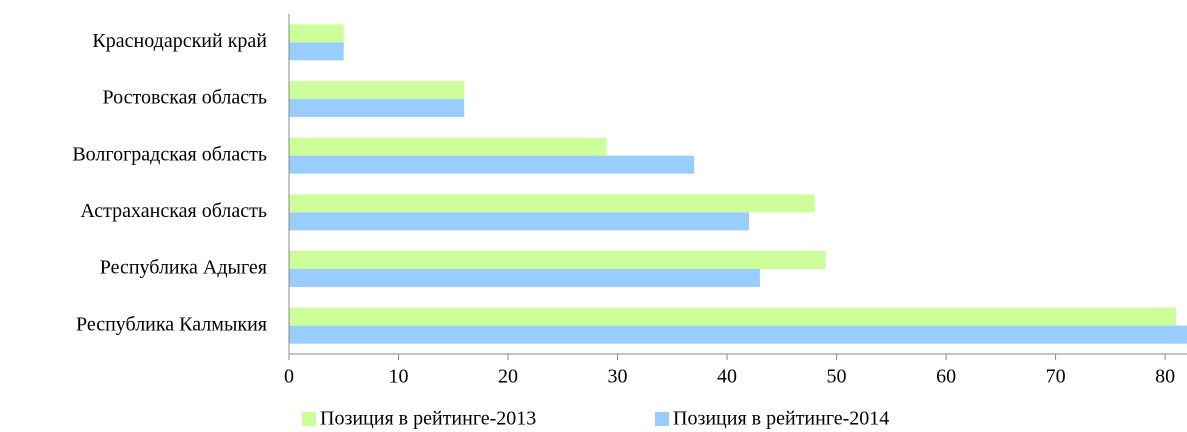 This screenshot has height=432, width=1187. Describe the element at coordinates (179, 41) in the screenshot. I see `y-tick-label: Краснодарский край` at that location.